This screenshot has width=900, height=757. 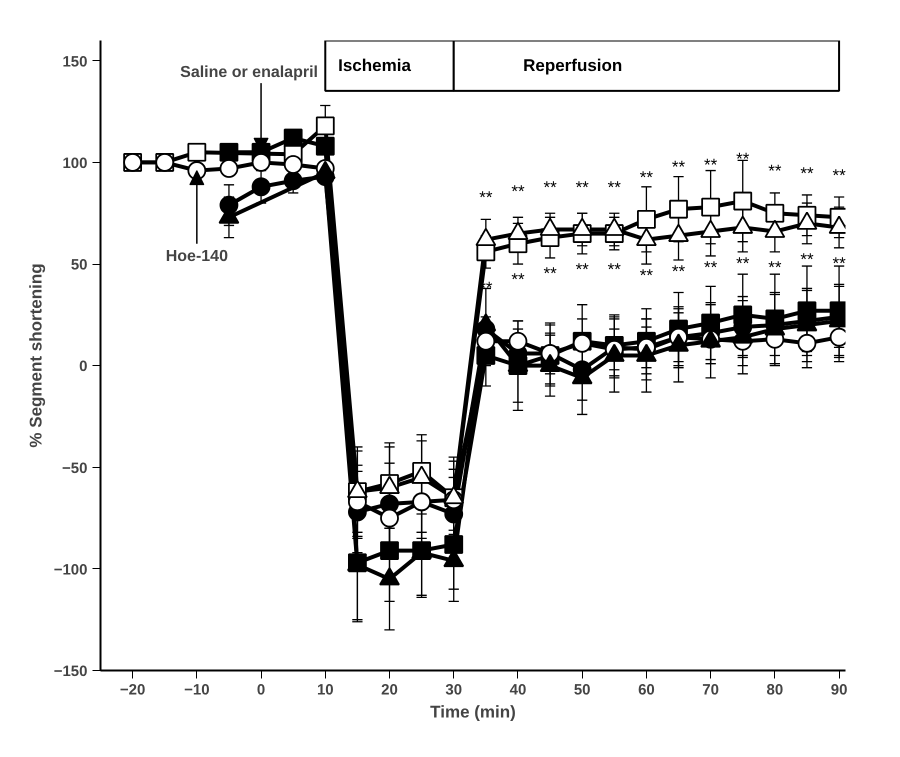 I want to click on x-tick-label: 20, so click(x=389, y=690).